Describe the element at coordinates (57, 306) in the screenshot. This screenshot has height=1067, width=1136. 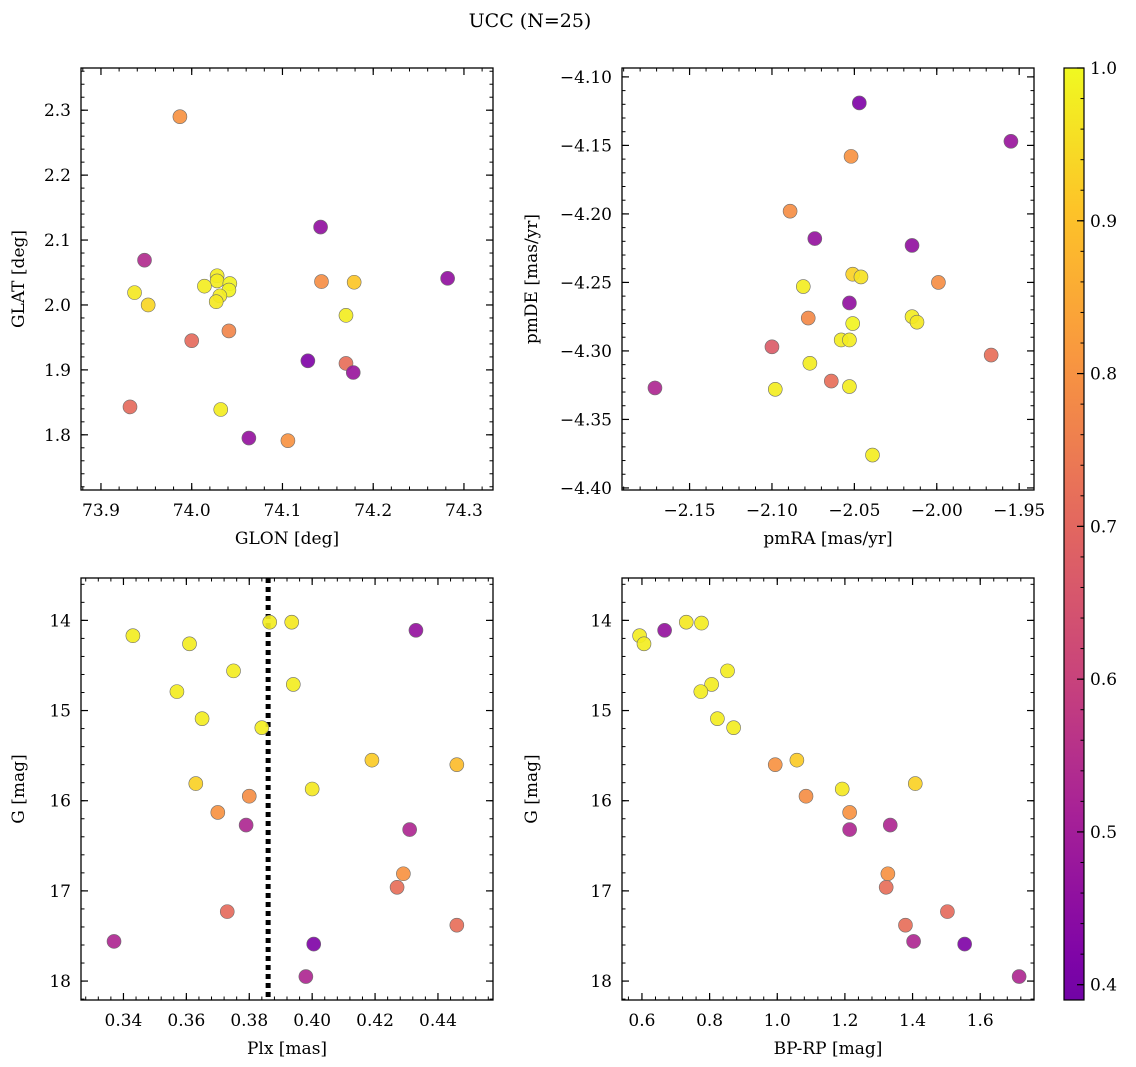
I see `y-tick-label: 2.0` at that location.